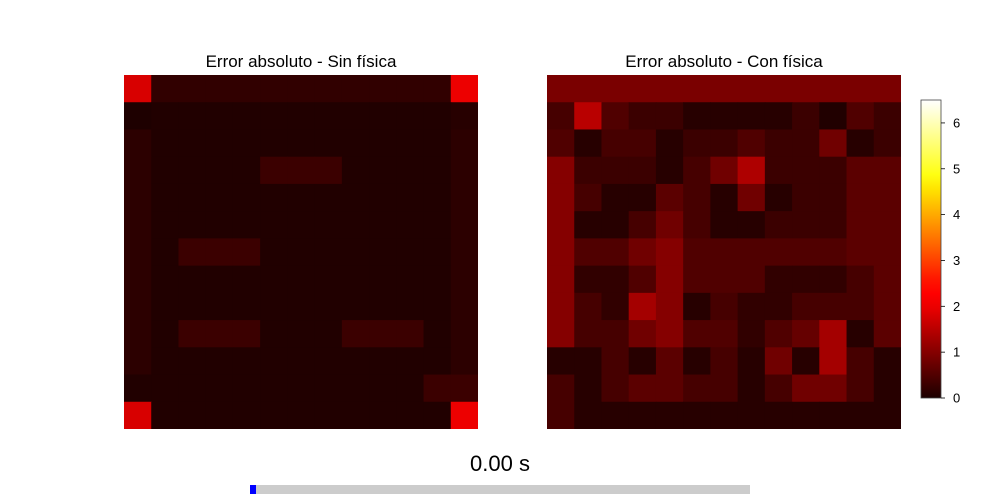  What do you see at coordinates (956, 168) in the screenshot?
I see `colorbar-tick-label: 5` at bounding box center [956, 168].